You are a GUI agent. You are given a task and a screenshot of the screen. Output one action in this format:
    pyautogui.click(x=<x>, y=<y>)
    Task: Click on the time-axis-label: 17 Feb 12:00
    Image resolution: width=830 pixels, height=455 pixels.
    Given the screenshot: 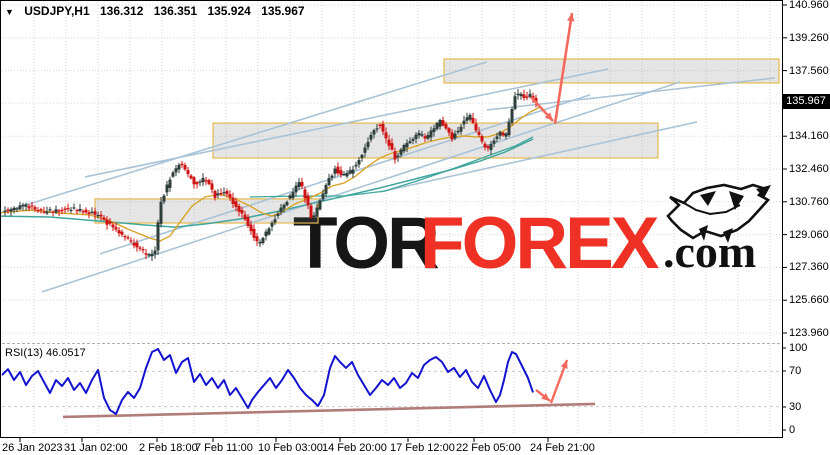 What is the action you would take?
    pyautogui.click(x=422, y=448)
    